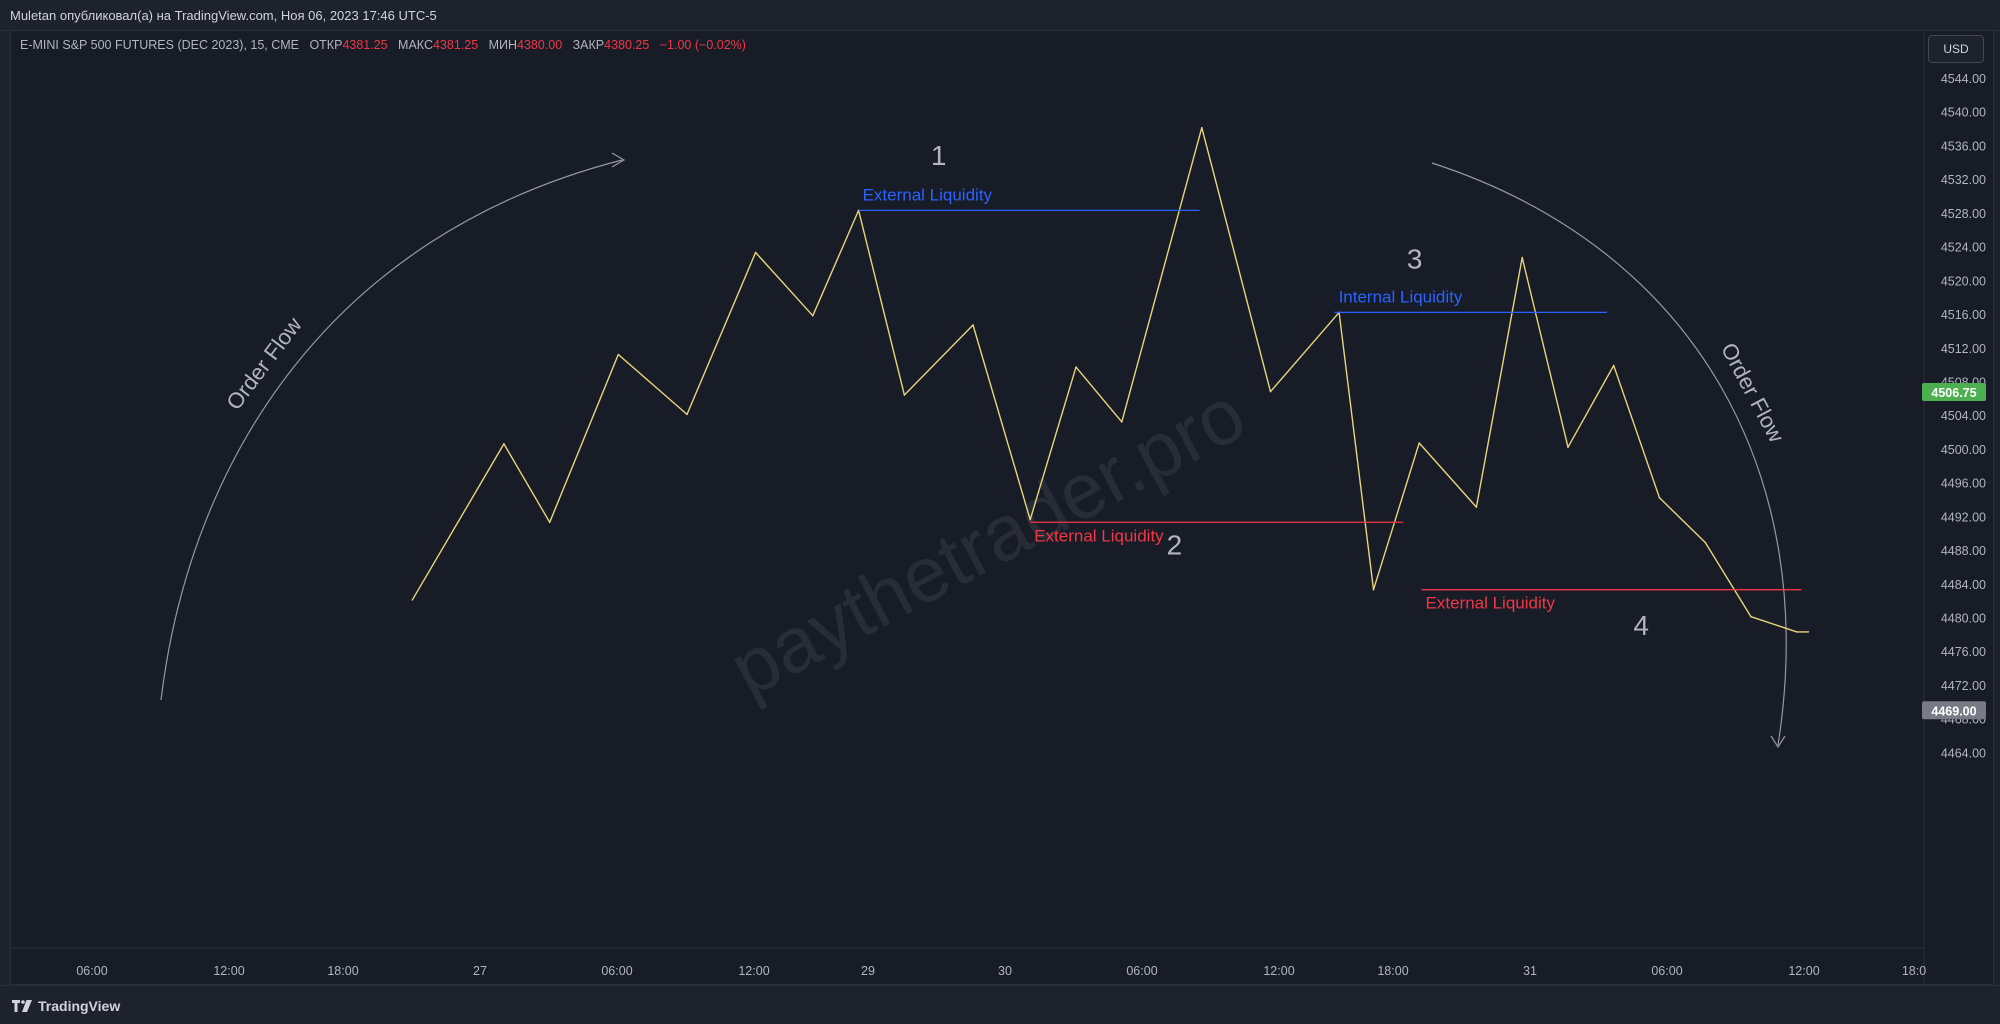 Image resolution: width=2000 pixels, height=1024 pixels. Describe the element at coordinates (1401, 296) in the screenshot. I see `liquidity-level-label: Internal Liquidity` at that location.